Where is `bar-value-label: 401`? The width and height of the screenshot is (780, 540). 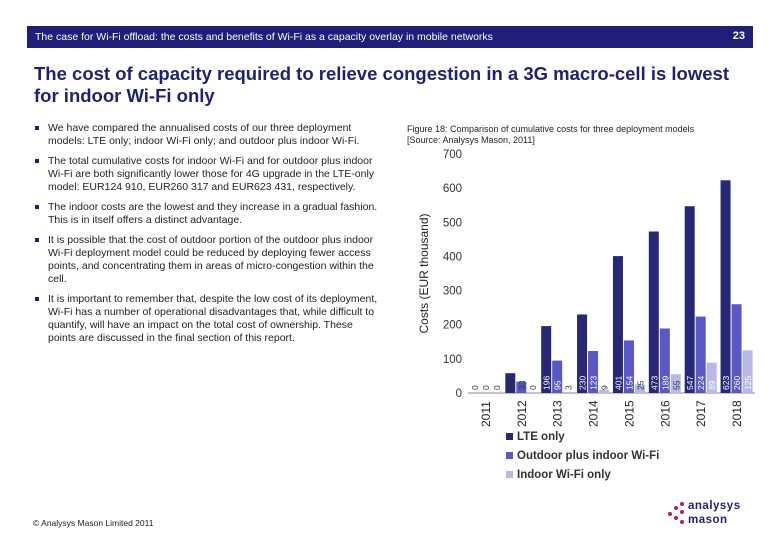
bar-value-label: 401 is located at coordinates (618, 383).